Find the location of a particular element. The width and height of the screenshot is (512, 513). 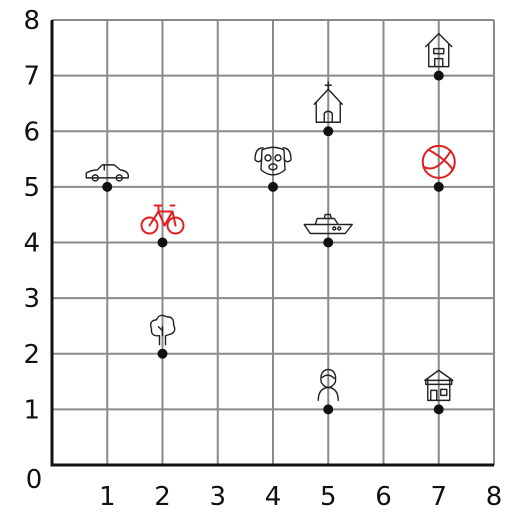

house-icon is located at coordinates (439, 50).